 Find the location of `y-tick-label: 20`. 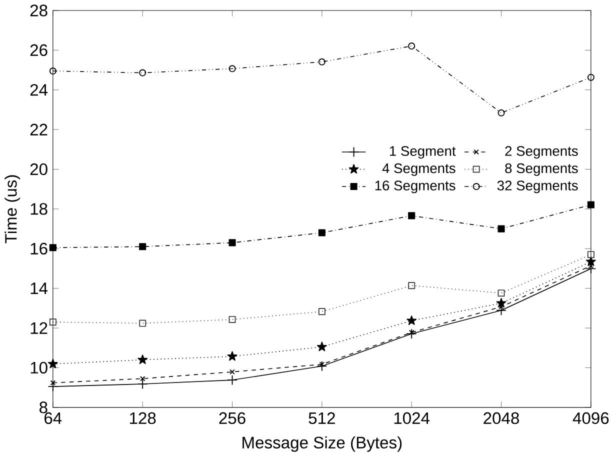

y-tick-label: 20 is located at coordinates (39, 169).